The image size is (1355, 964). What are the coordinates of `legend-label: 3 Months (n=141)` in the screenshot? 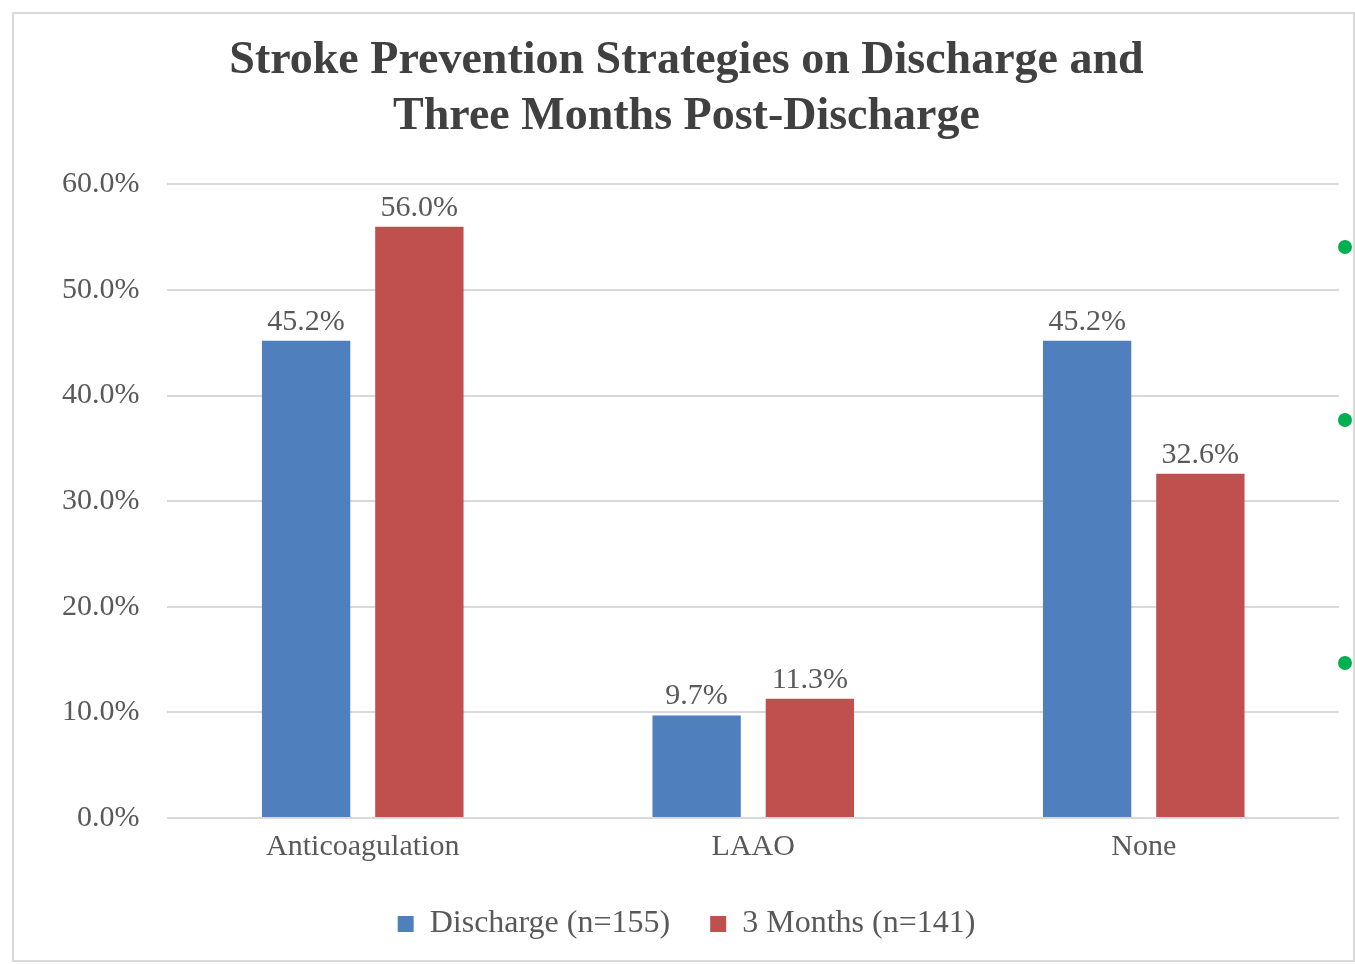 It's located at (859, 921).